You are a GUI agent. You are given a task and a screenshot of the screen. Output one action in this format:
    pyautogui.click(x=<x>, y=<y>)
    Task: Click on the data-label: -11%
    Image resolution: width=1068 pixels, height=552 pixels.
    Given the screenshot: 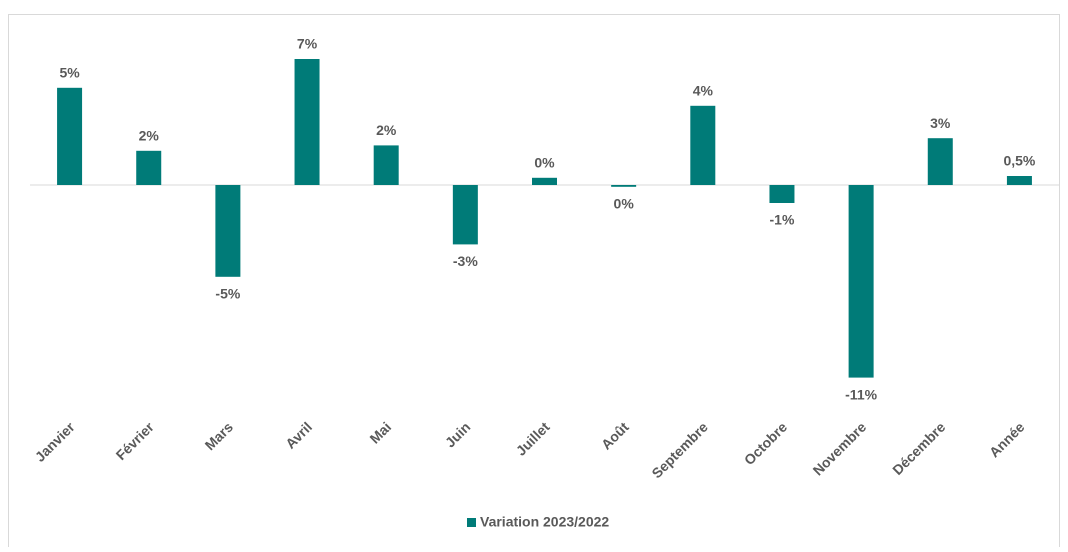 What is the action you would take?
    pyautogui.click(x=861, y=394)
    